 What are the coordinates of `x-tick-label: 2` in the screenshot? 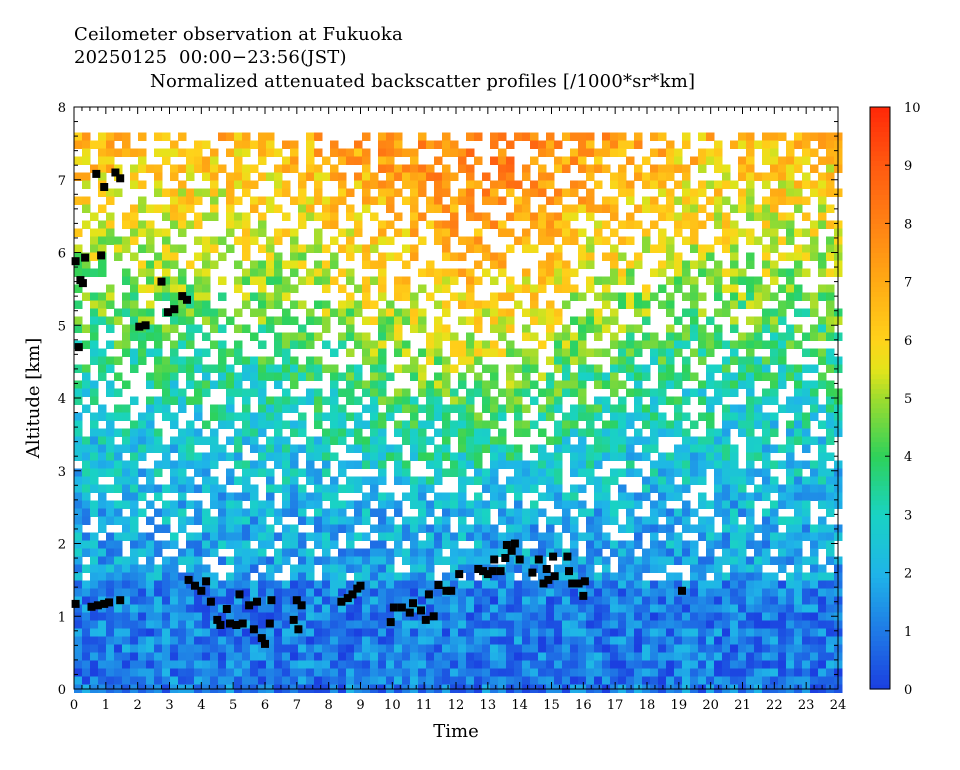 It's located at (138, 705).